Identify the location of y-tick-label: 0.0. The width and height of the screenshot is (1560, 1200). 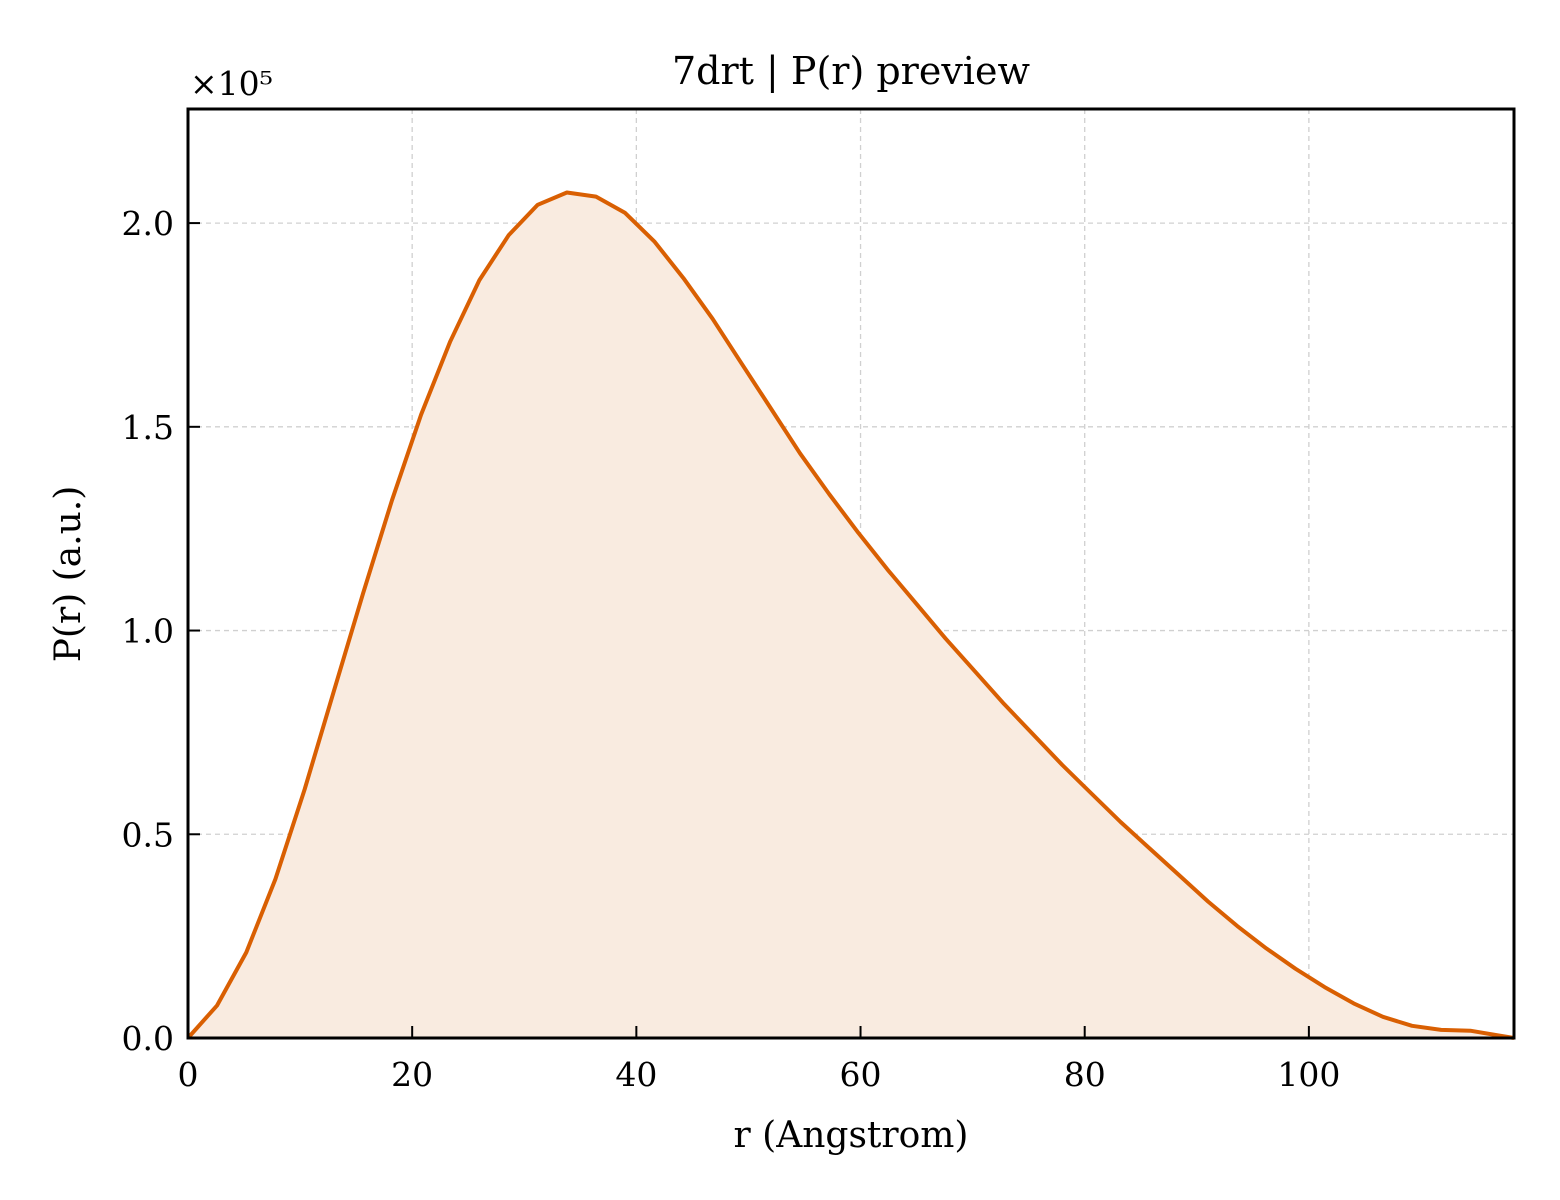
(148, 1038).